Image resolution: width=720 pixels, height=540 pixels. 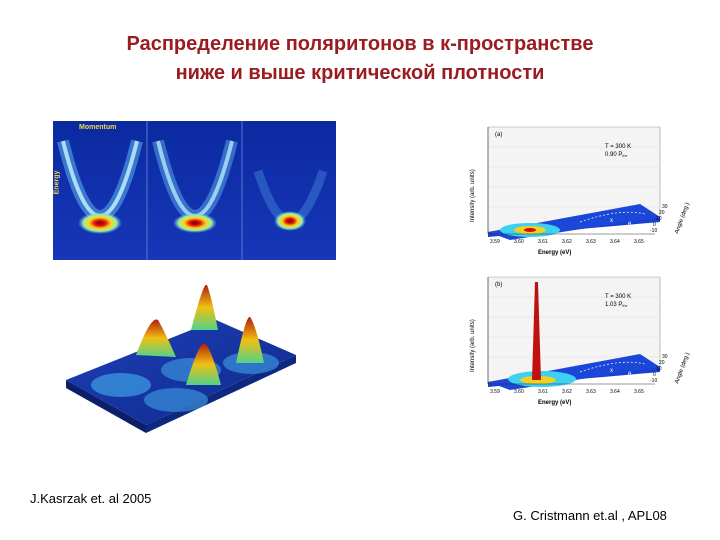 I want to click on spectrum-a-power: 0.90 Pthr, so click(x=616, y=155).